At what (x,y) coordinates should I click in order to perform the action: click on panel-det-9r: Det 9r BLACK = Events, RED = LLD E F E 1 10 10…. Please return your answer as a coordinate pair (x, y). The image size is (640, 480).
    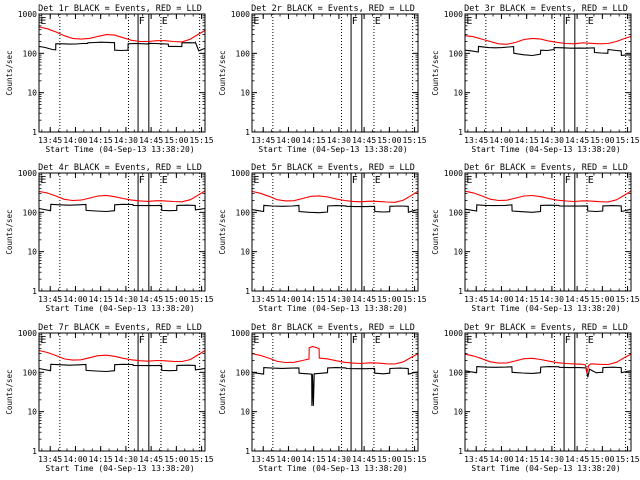
    Looking at the image, I should click on (535, 398).